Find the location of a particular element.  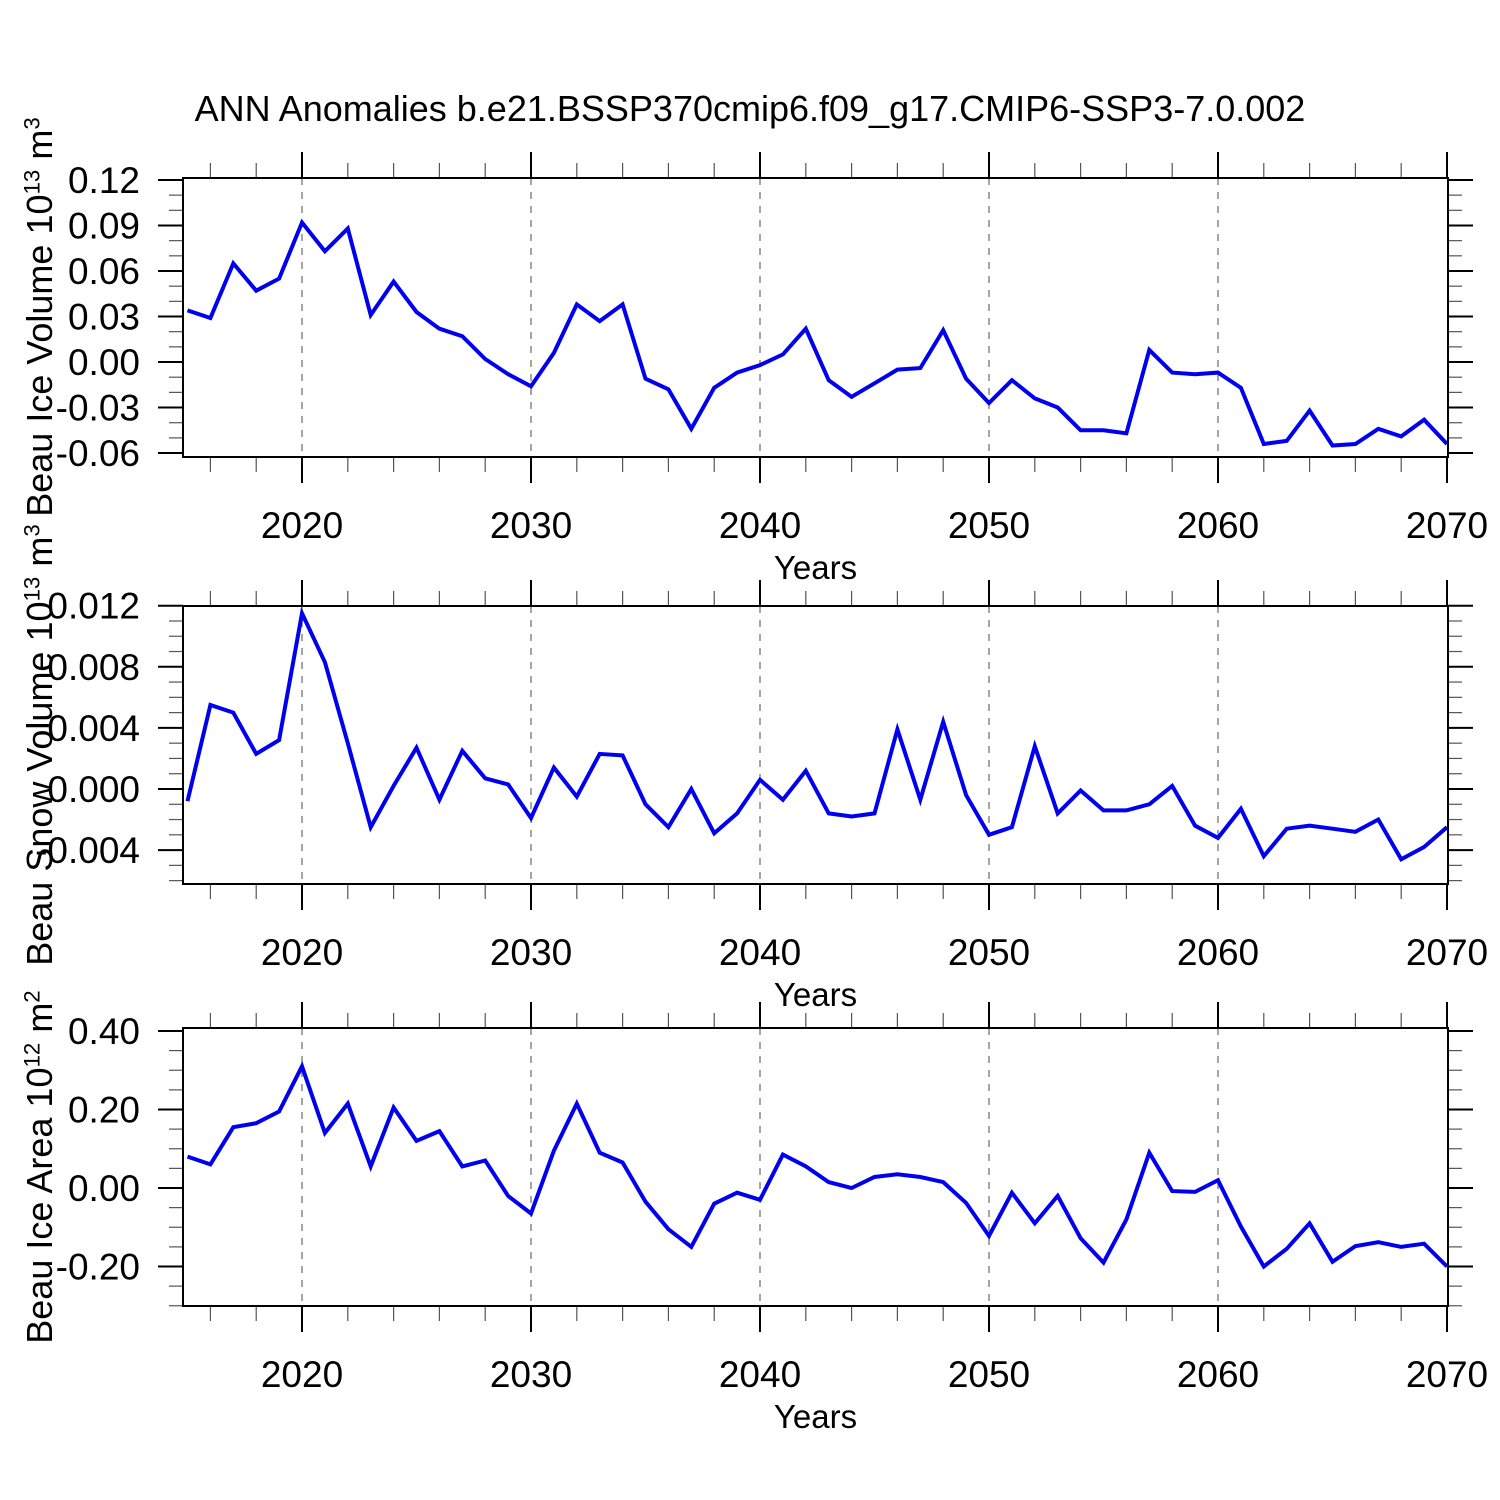

data-line-beau-ice-area is located at coordinates (817, 1165).